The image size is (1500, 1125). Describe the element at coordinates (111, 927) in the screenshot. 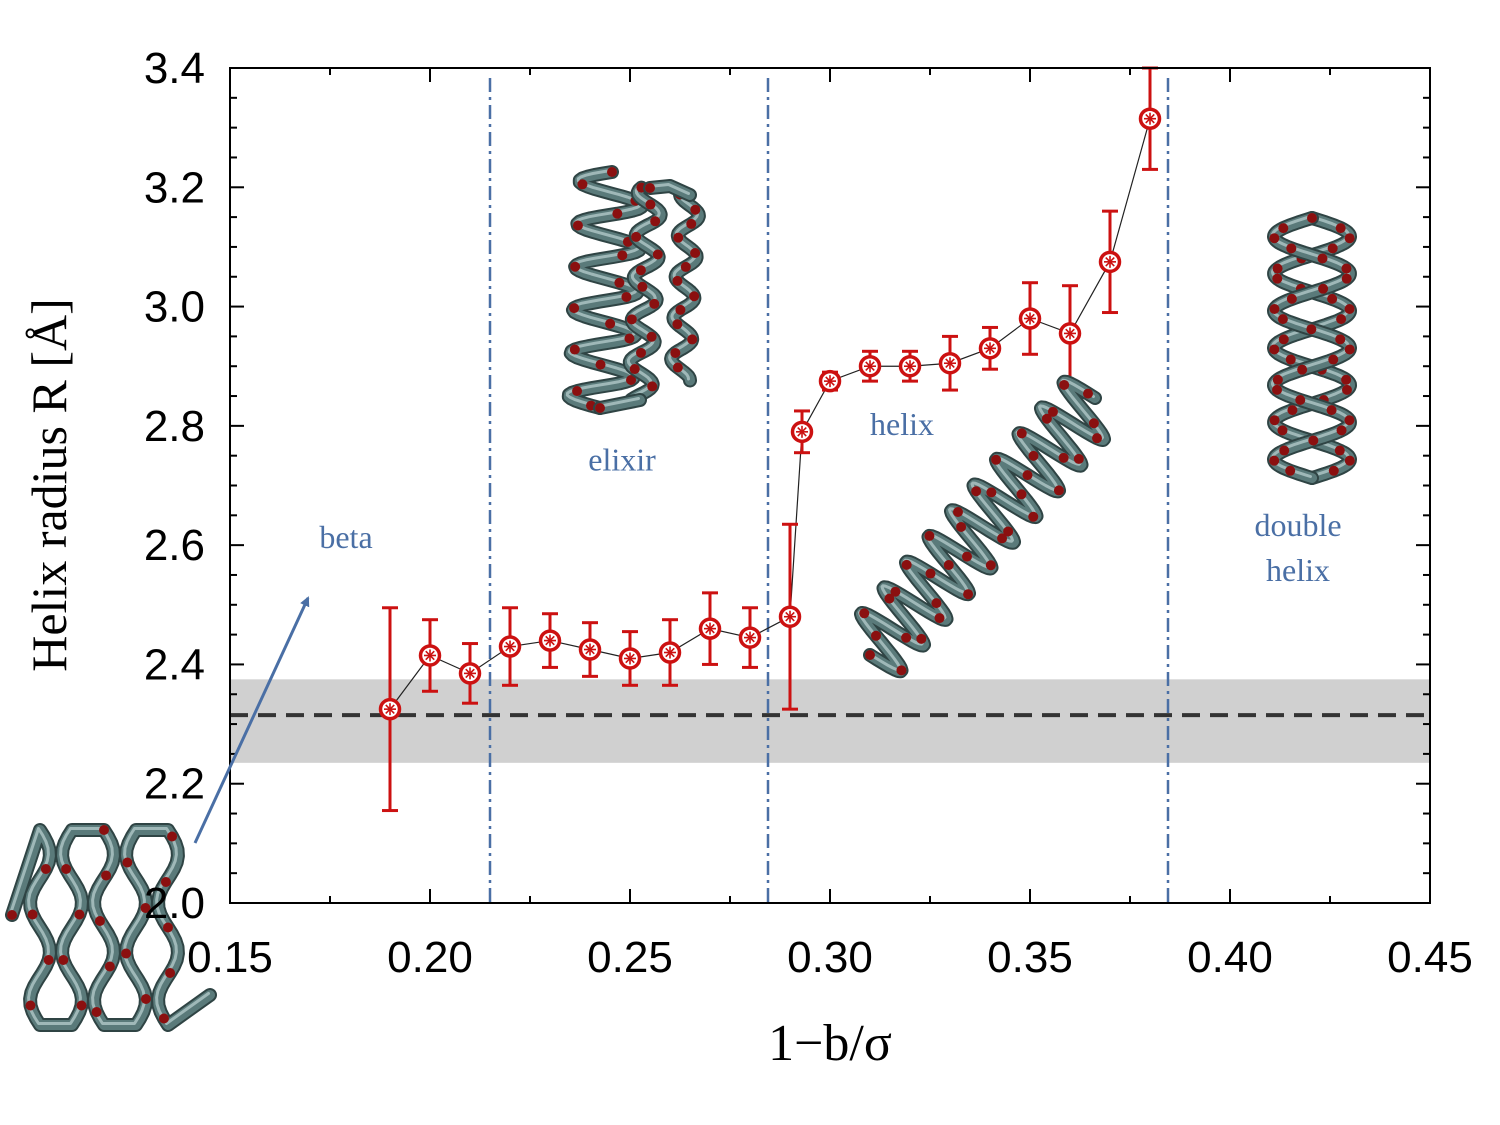

I see `beta-sheet-illustration` at that location.